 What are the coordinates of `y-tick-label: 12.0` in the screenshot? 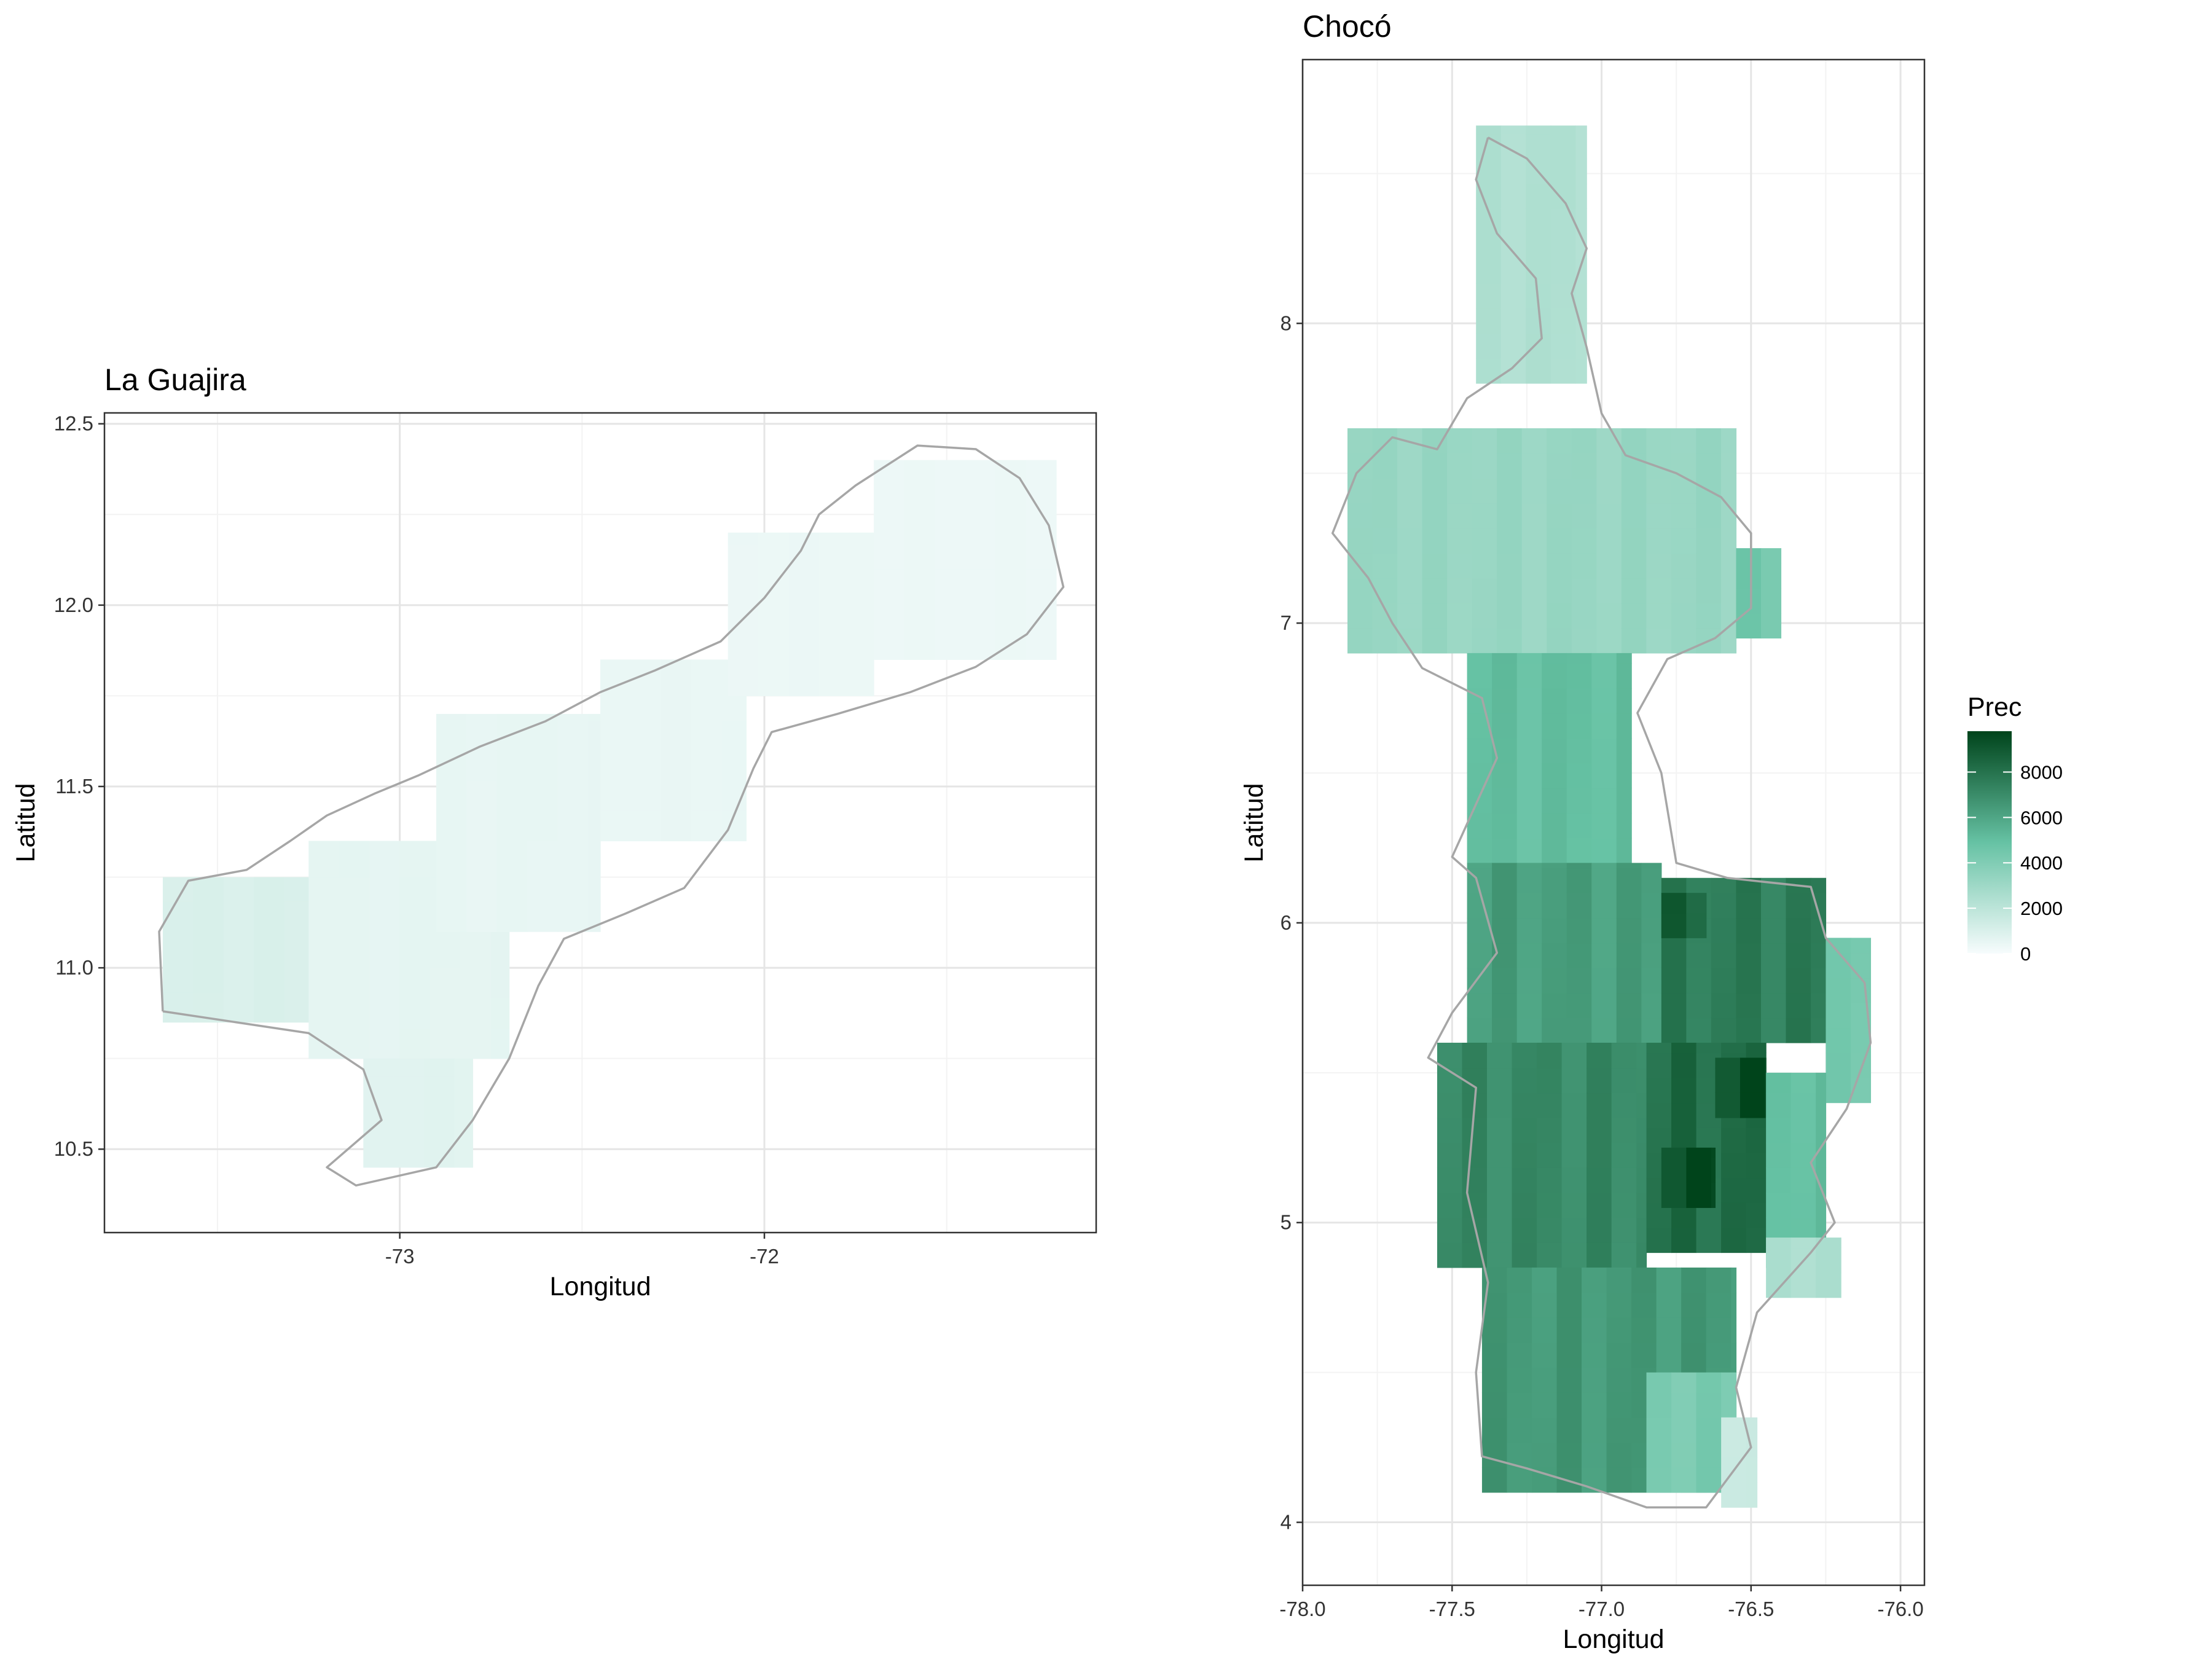 It's located at (73, 605).